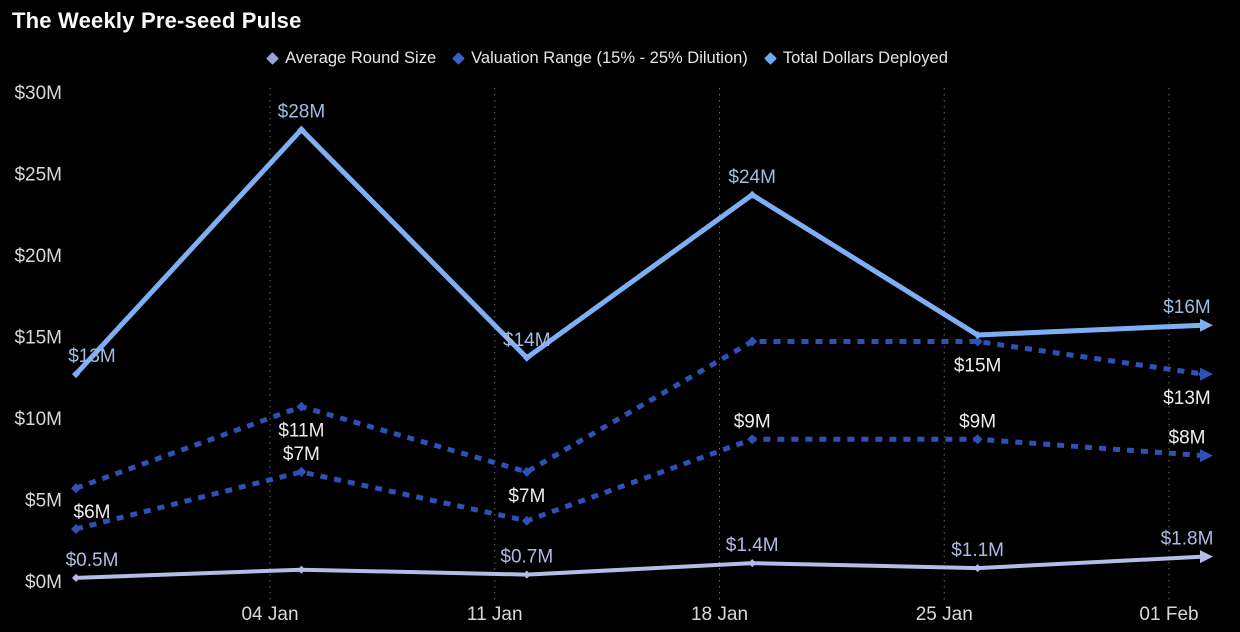  I want to click on data-label: $14M, so click(527, 340).